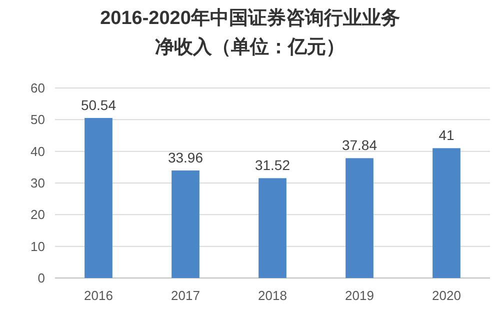  Describe the element at coordinates (41, 278) in the screenshot. I see `y-tick-label: 0` at that location.